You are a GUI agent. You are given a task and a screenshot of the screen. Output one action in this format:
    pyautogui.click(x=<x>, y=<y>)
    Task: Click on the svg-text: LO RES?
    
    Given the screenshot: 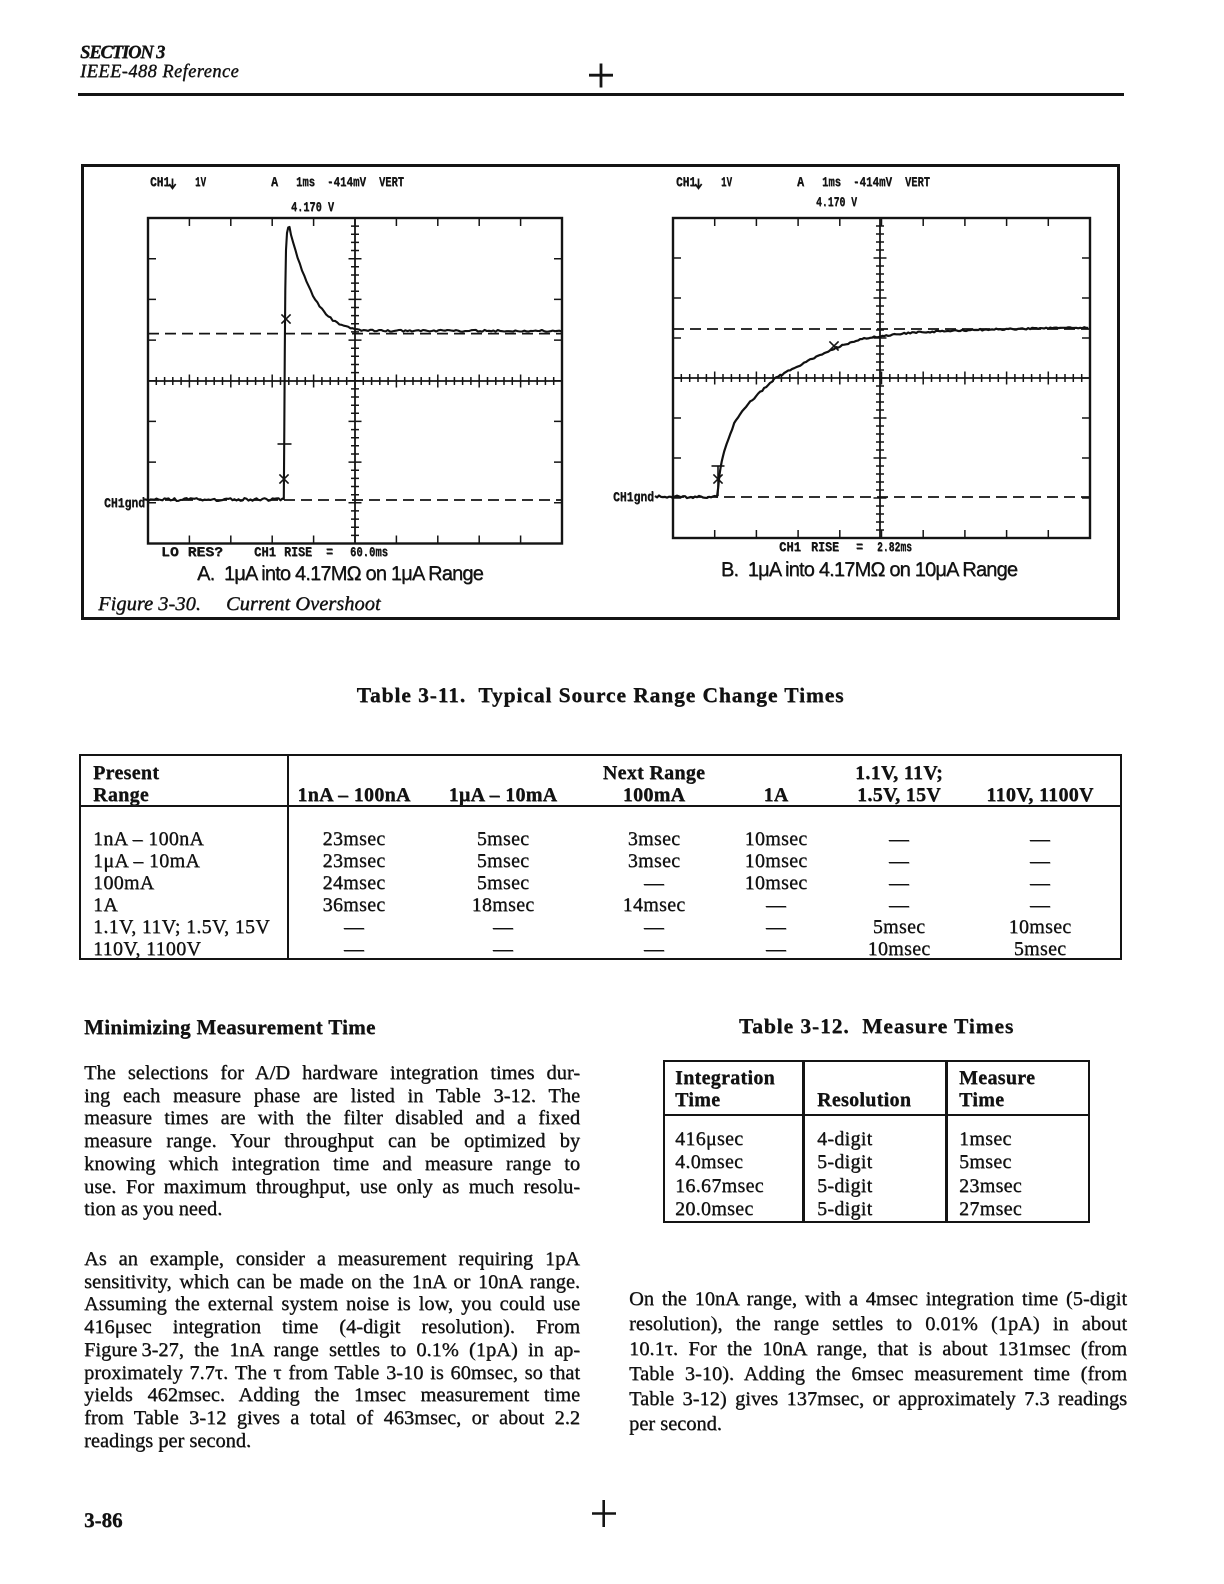 What is the action you would take?
    pyautogui.click(x=192, y=553)
    